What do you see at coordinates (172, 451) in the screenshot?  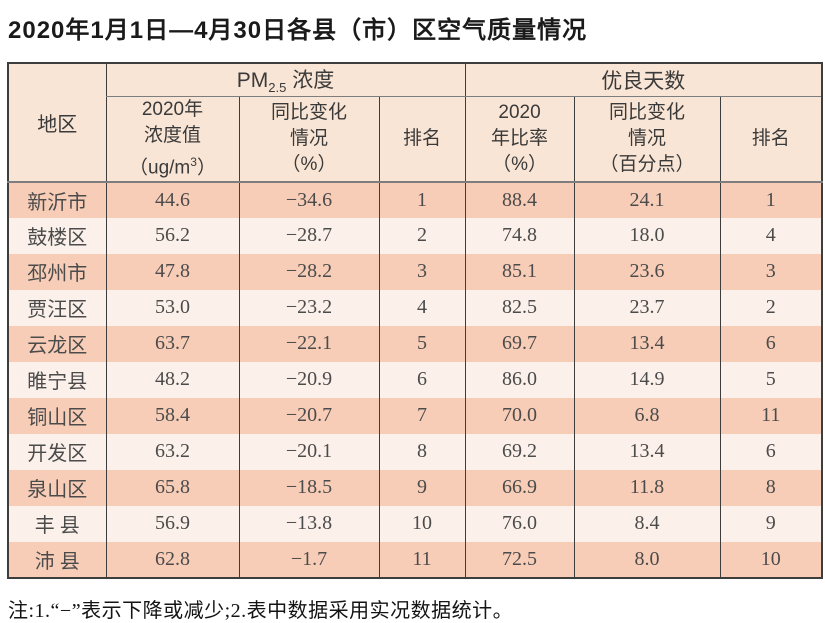 I see `cell-pm-value: 63.2` at bounding box center [172, 451].